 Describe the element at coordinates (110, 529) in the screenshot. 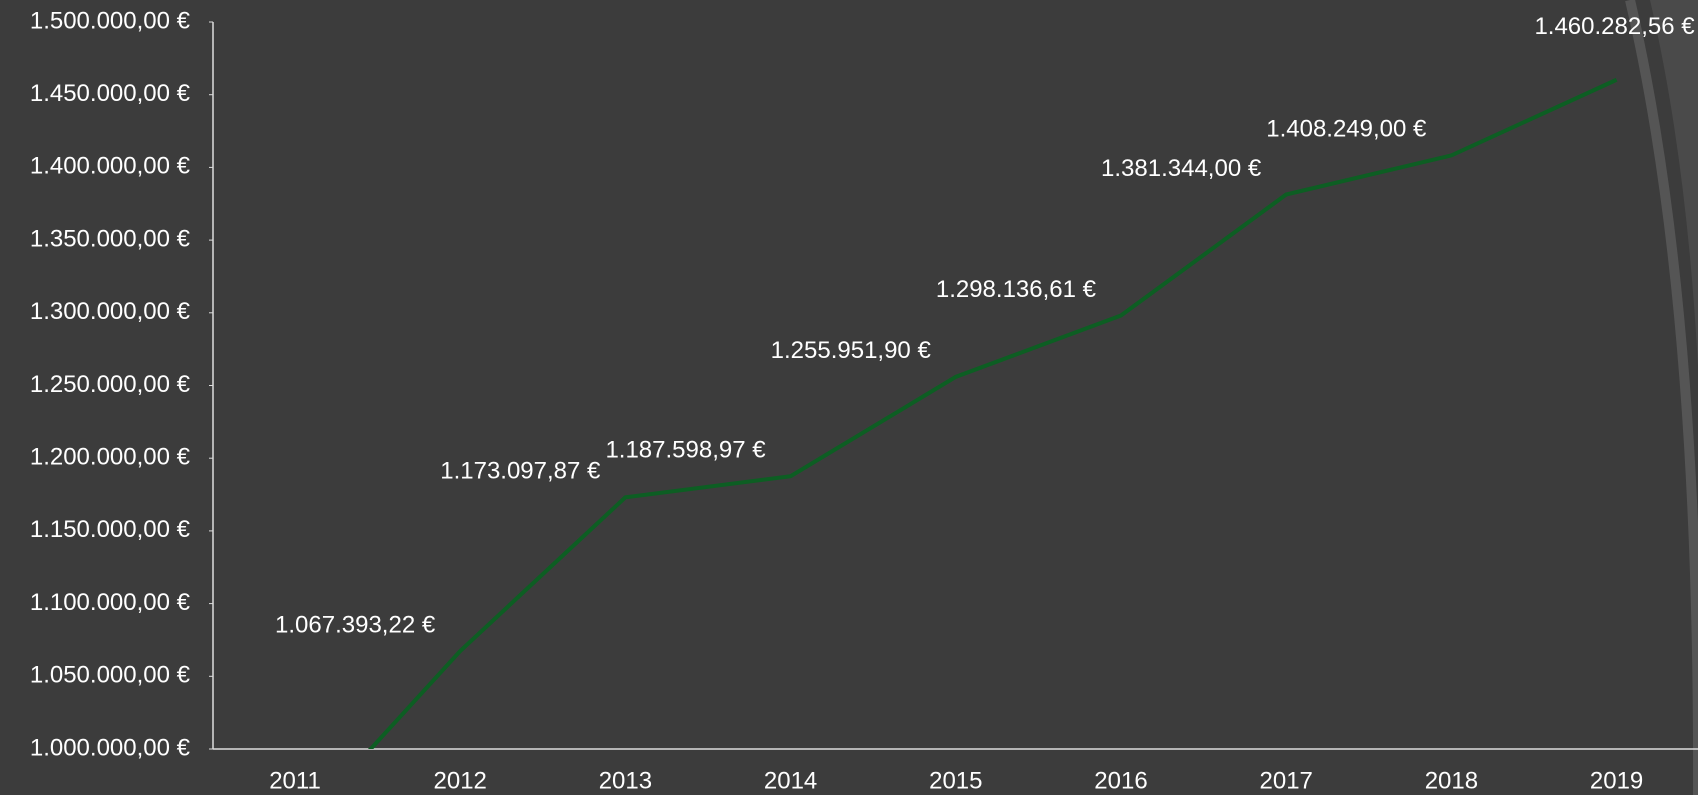

I see `y-tick-label: 1.150.000,00 €` at that location.